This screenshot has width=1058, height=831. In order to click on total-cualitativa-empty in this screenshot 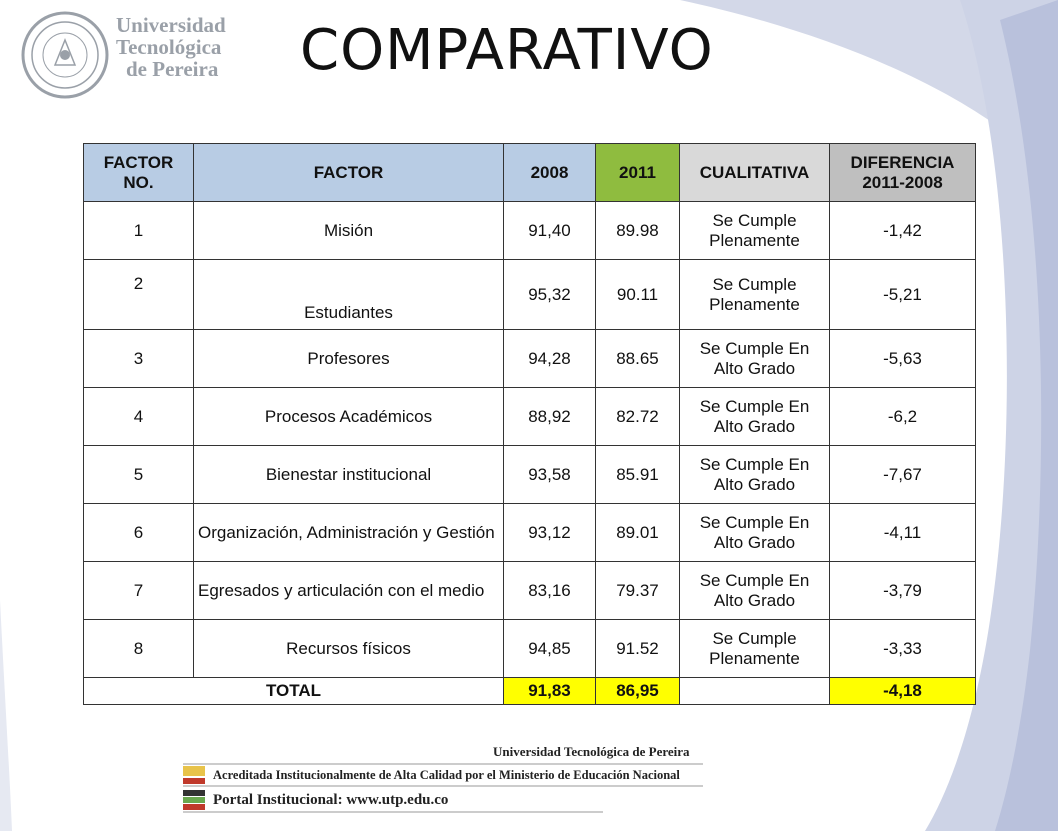, I will do `click(754, 691)`.